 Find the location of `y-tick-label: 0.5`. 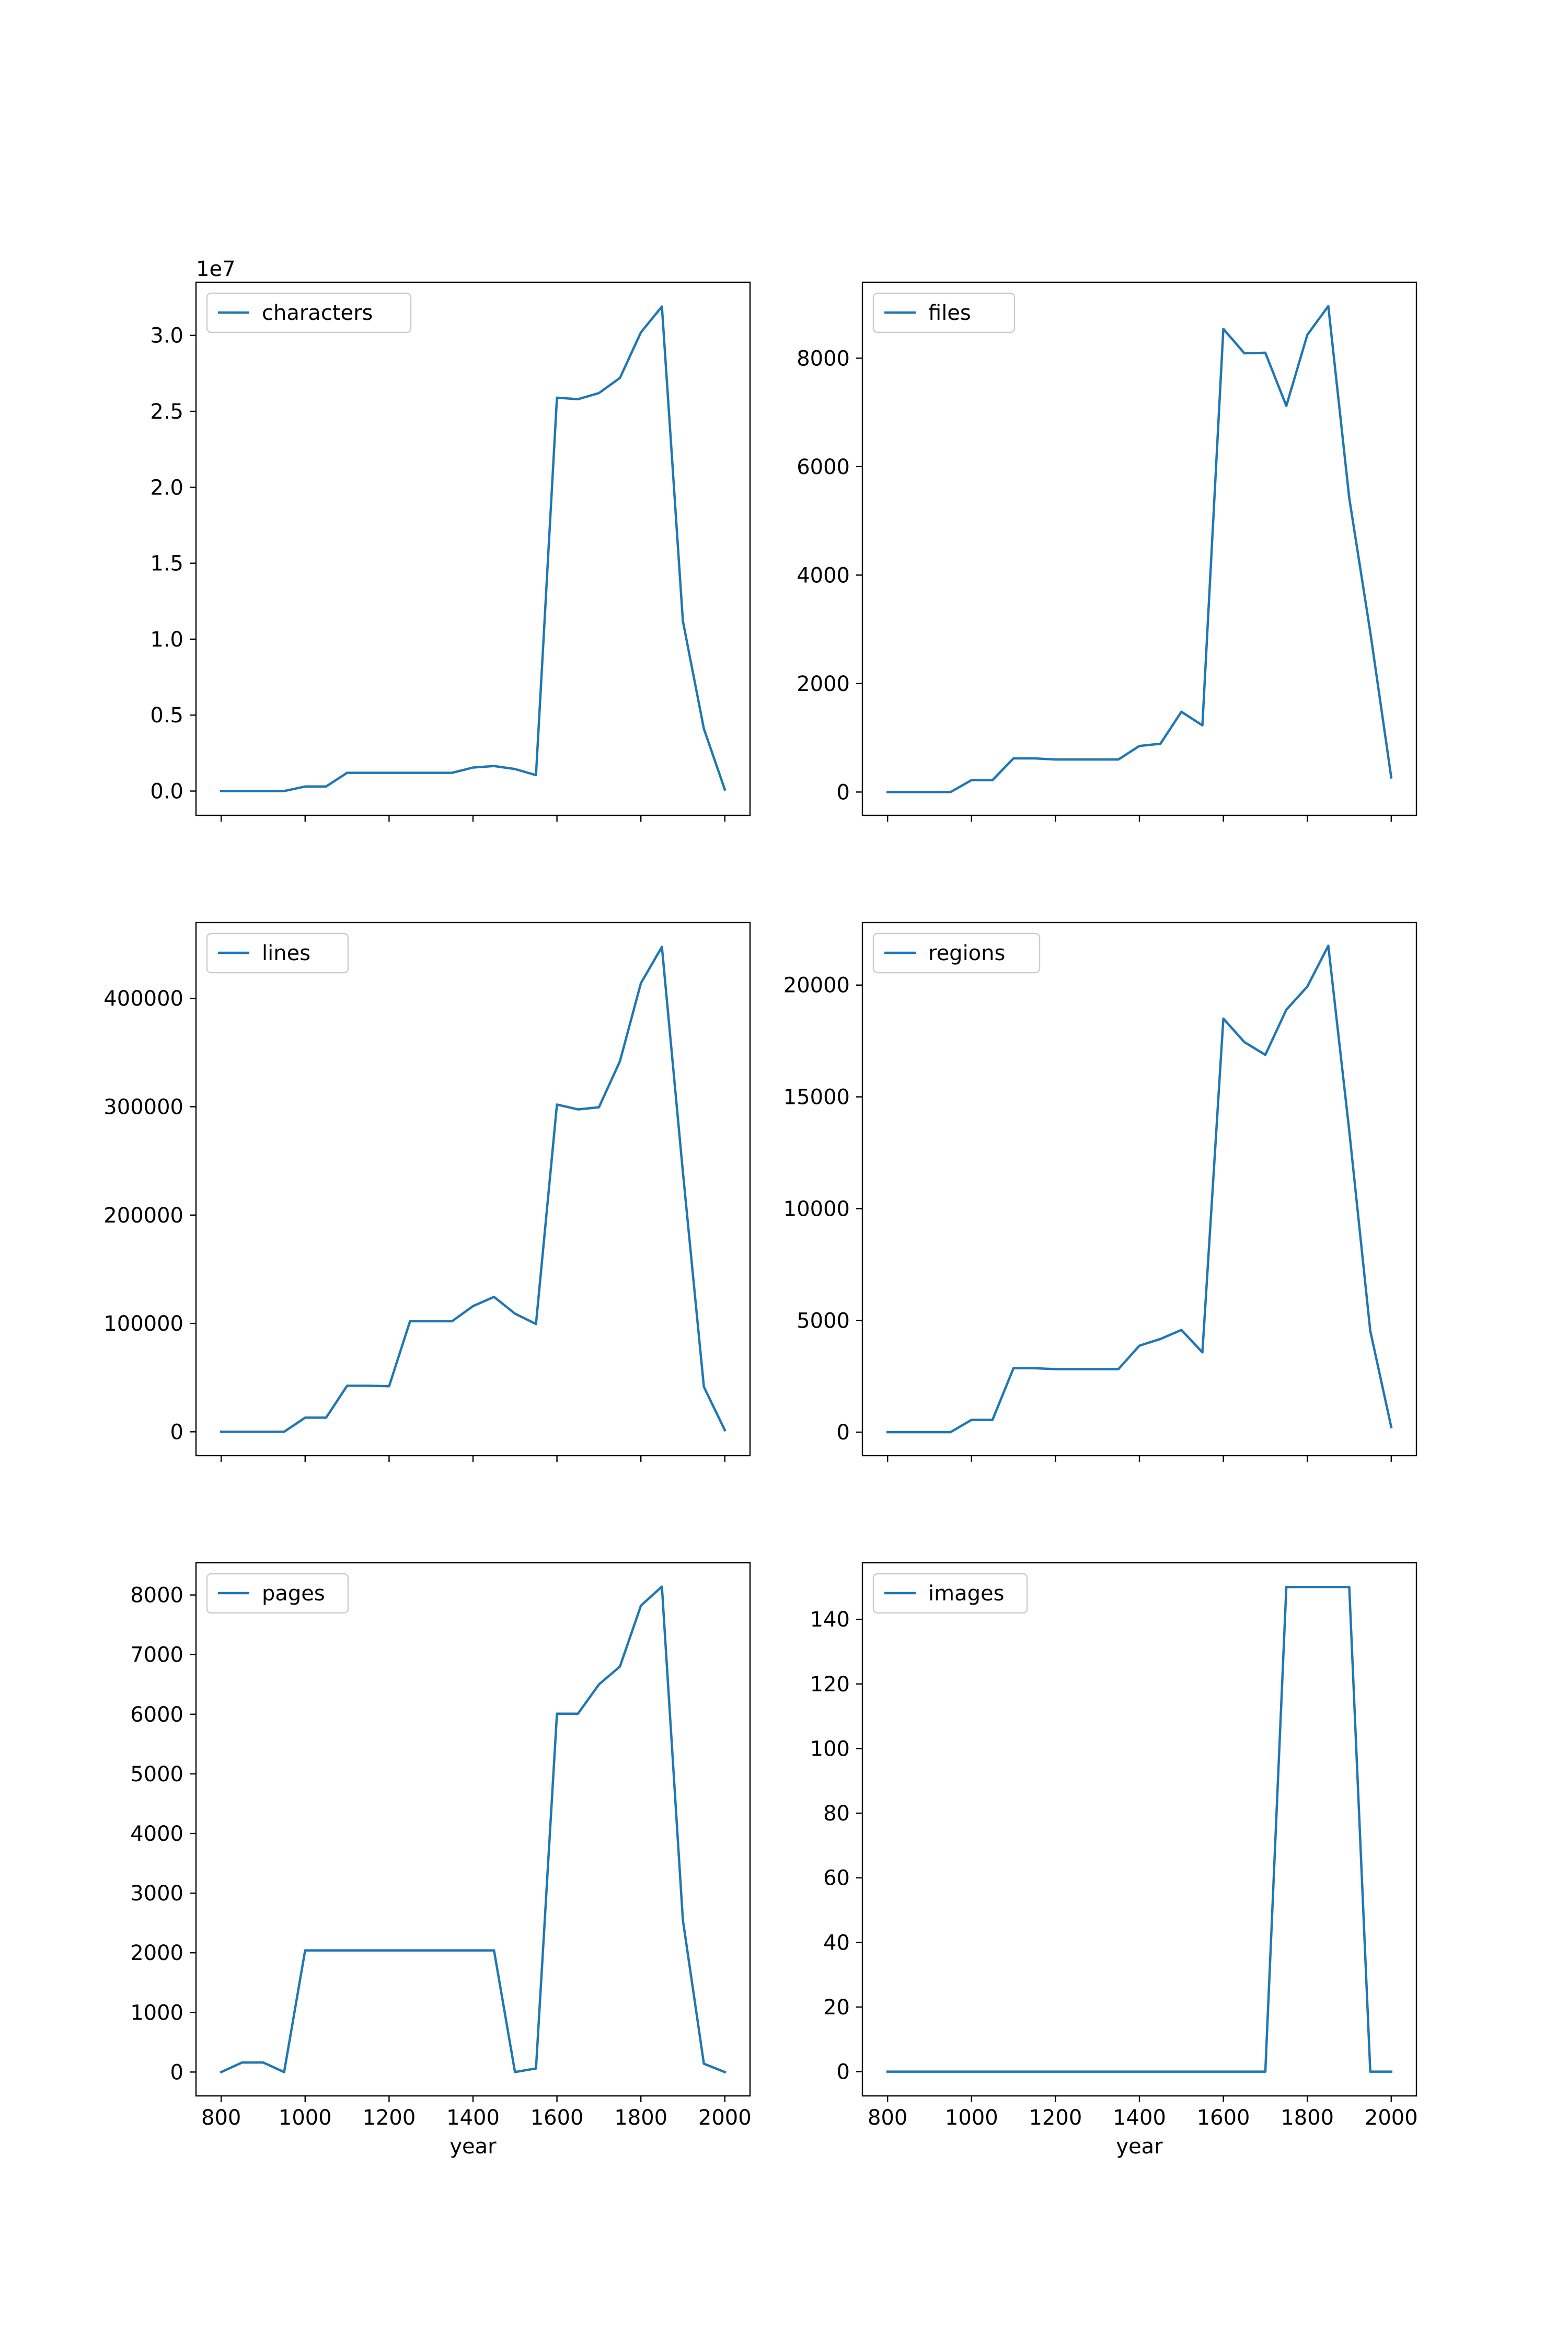

y-tick-label: 0.5 is located at coordinates (166, 716).